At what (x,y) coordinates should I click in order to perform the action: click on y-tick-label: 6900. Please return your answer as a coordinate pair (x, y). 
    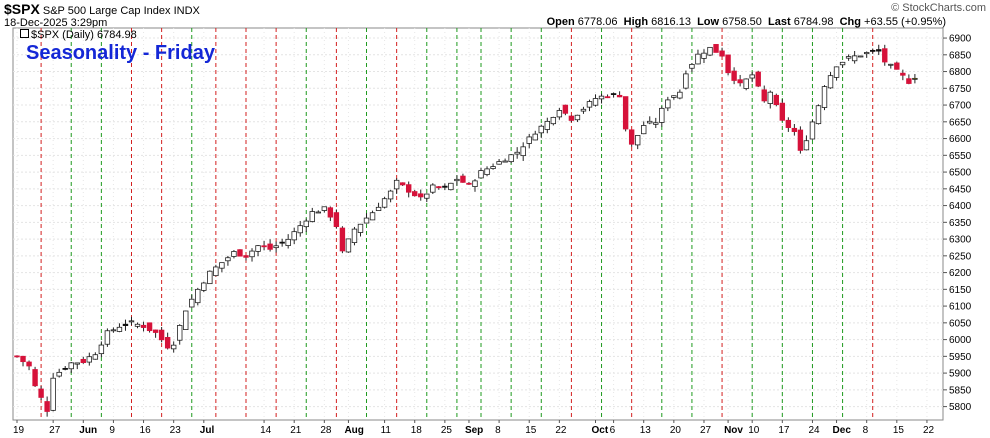
    Looking at the image, I should click on (960, 39).